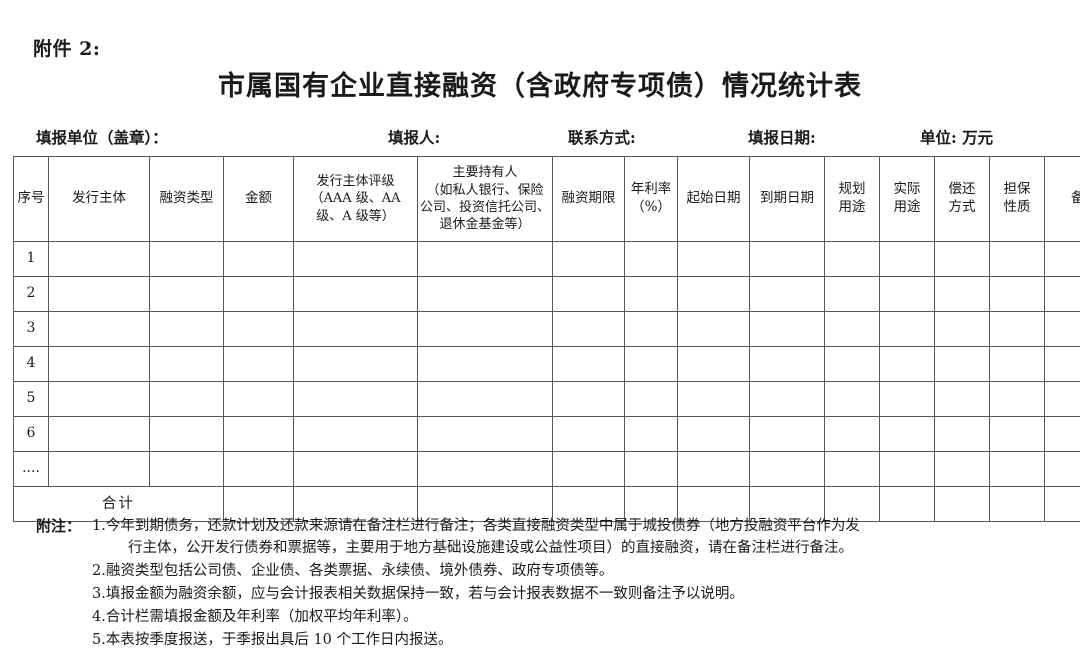  What do you see at coordinates (355, 504) in the screenshot?
I see `total-cell-issuer-rating` at bounding box center [355, 504].